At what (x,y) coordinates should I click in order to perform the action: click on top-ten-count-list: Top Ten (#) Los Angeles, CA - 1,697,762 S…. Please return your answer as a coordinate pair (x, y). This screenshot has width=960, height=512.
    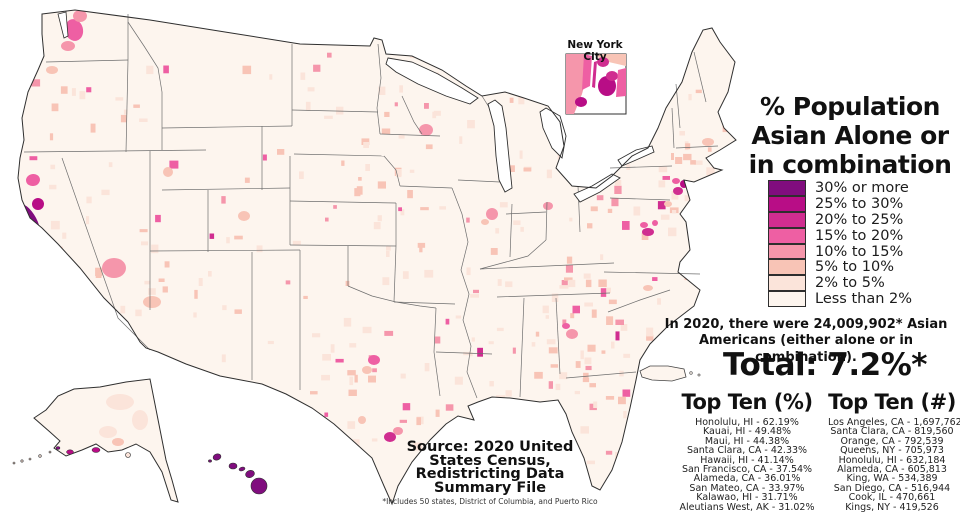
    Looking at the image, I should click on (894, 451).